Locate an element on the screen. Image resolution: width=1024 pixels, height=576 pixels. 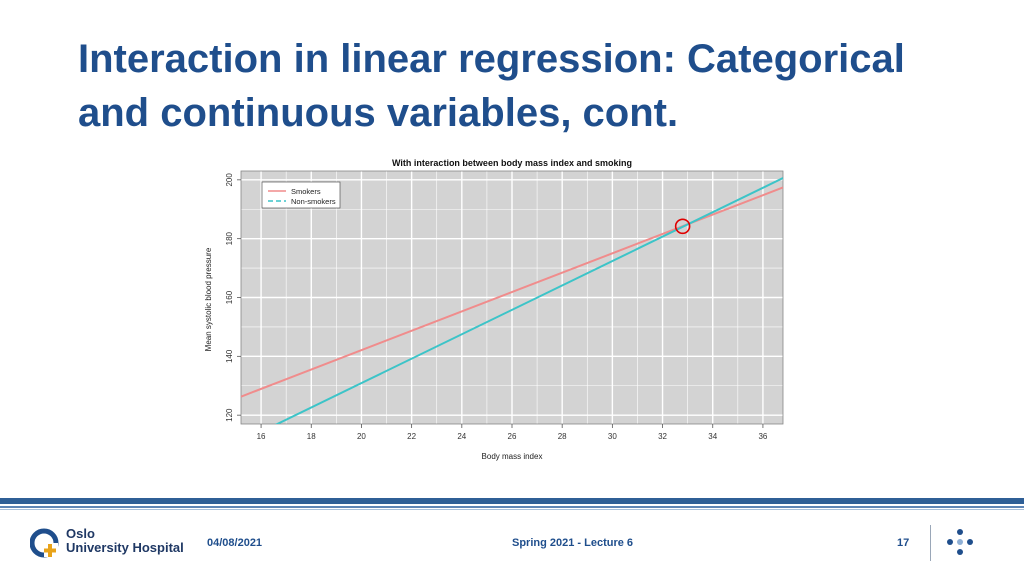
logo-line-2: University Hospital is located at coordinates (125, 547).